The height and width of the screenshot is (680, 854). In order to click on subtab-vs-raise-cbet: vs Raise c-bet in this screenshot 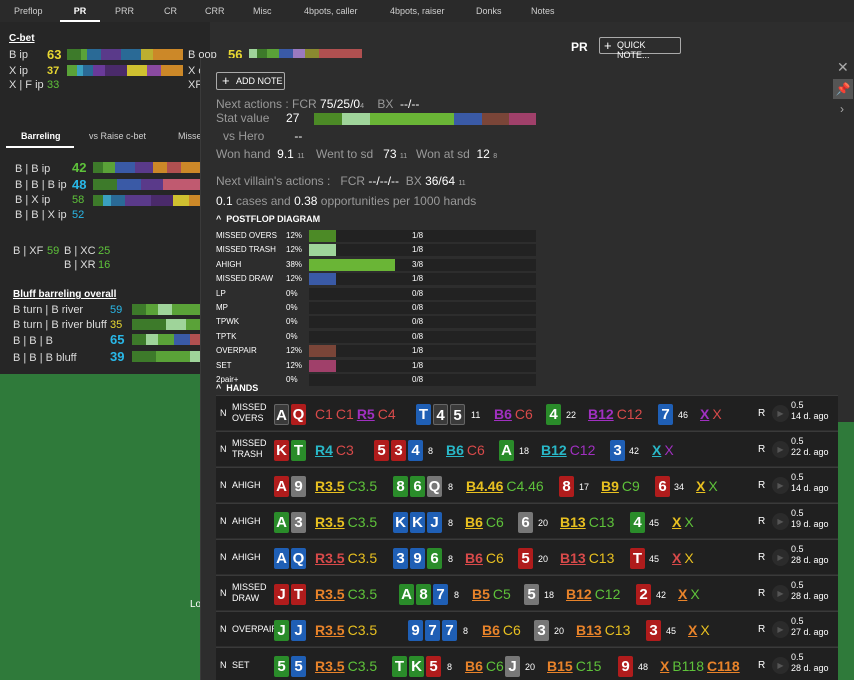, I will do `click(118, 136)`.